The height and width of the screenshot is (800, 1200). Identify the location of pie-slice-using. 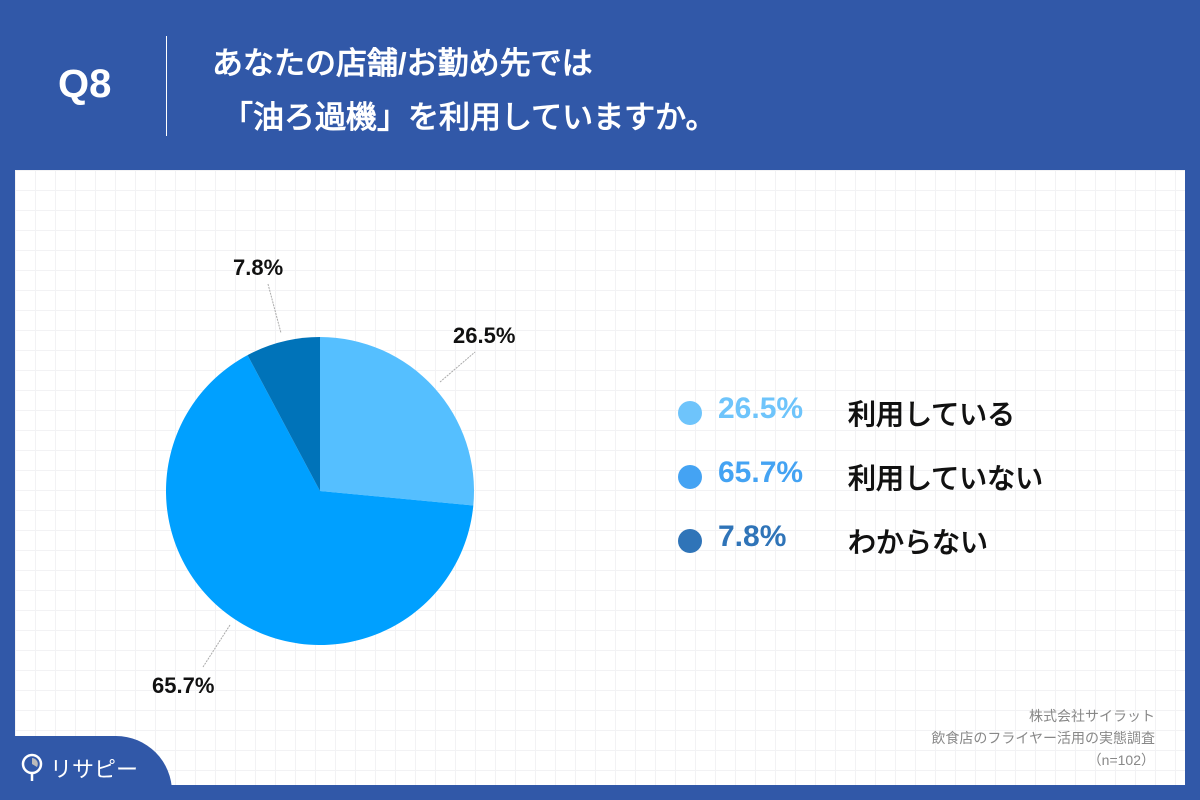
(397, 421).